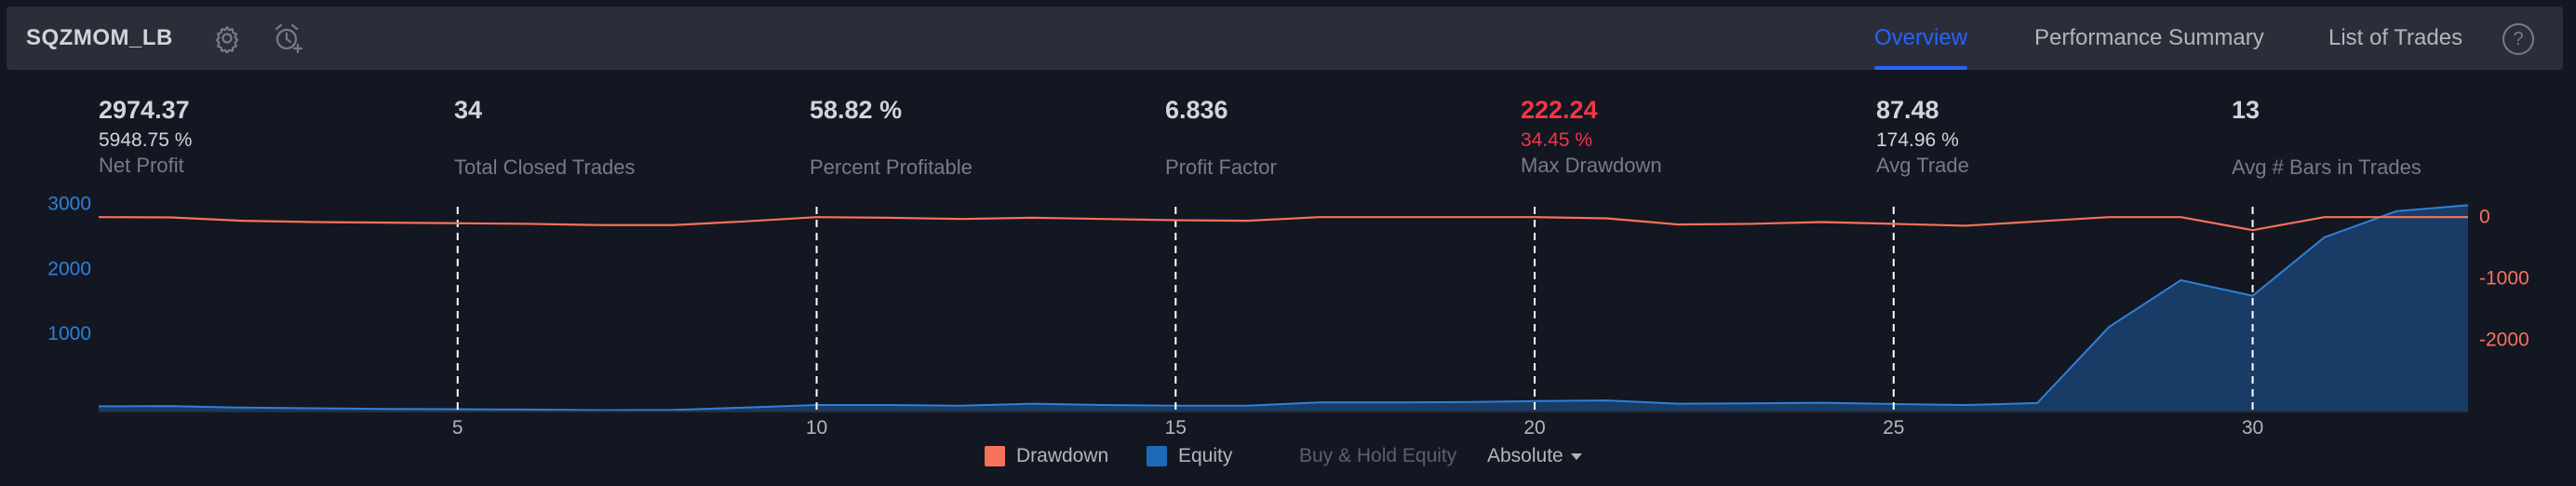 The height and width of the screenshot is (486, 2576). Describe the element at coordinates (545, 167) in the screenshot. I see `metric-label: Total Closed Trades` at that location.